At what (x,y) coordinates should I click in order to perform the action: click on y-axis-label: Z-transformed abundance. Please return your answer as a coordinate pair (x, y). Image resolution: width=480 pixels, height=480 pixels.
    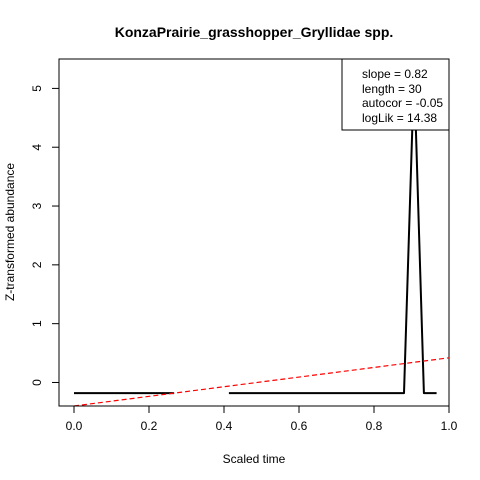
    Looking at the image, I should click on (10, 232).